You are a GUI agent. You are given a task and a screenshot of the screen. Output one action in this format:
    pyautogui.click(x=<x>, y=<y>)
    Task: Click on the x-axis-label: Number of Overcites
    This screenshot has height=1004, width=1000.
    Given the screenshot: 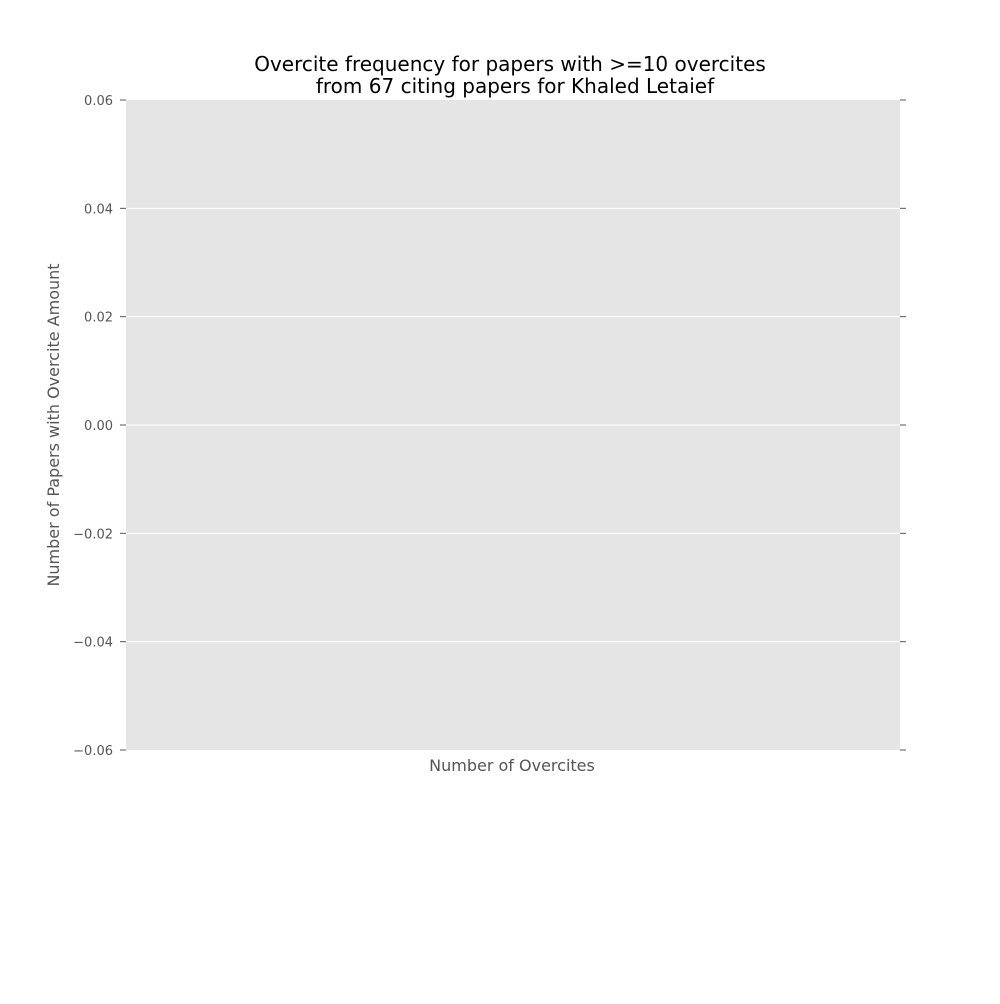 What is the action you would take?
    pyautogui.click(x=512, y=765)
    